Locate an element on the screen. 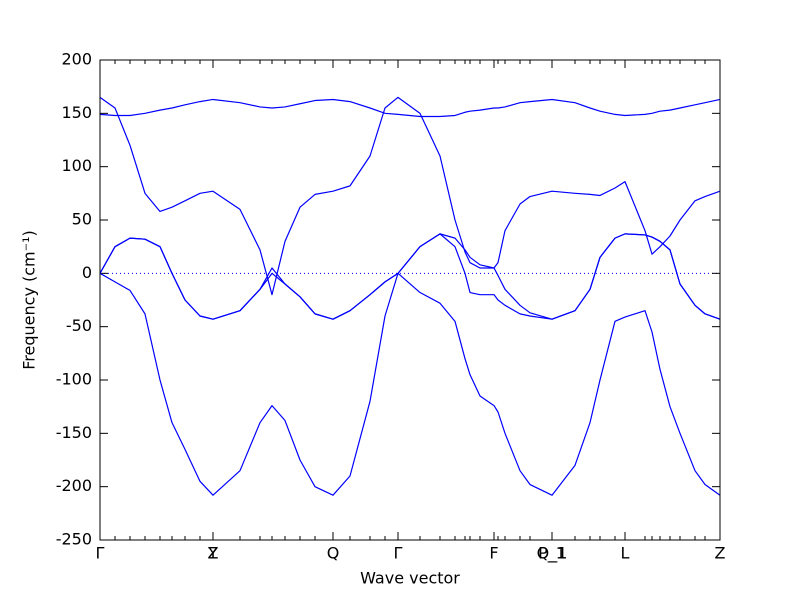  y-tick-label: -100 is located at coordinates (74, 379).